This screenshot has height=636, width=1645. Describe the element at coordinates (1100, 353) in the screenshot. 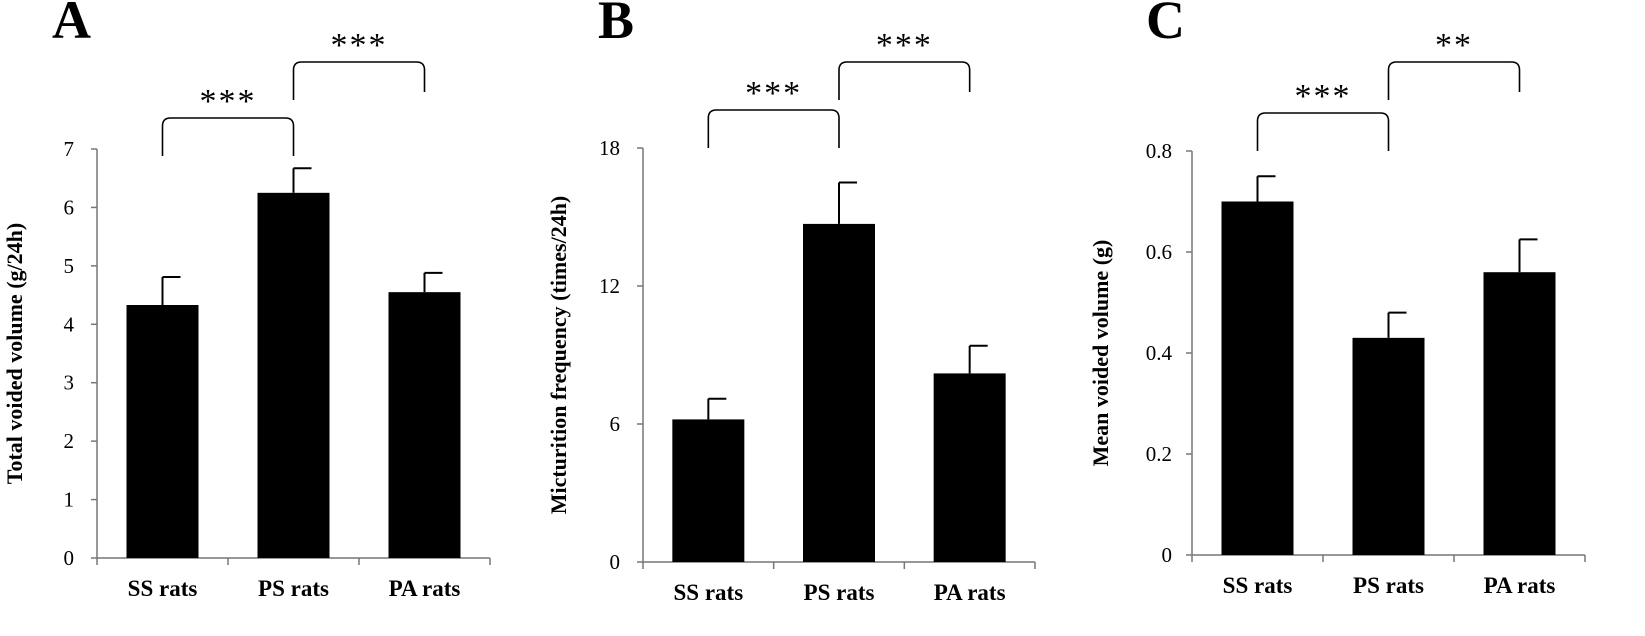

I see `y-axis-title: Mean voided volume (g)` at that location.